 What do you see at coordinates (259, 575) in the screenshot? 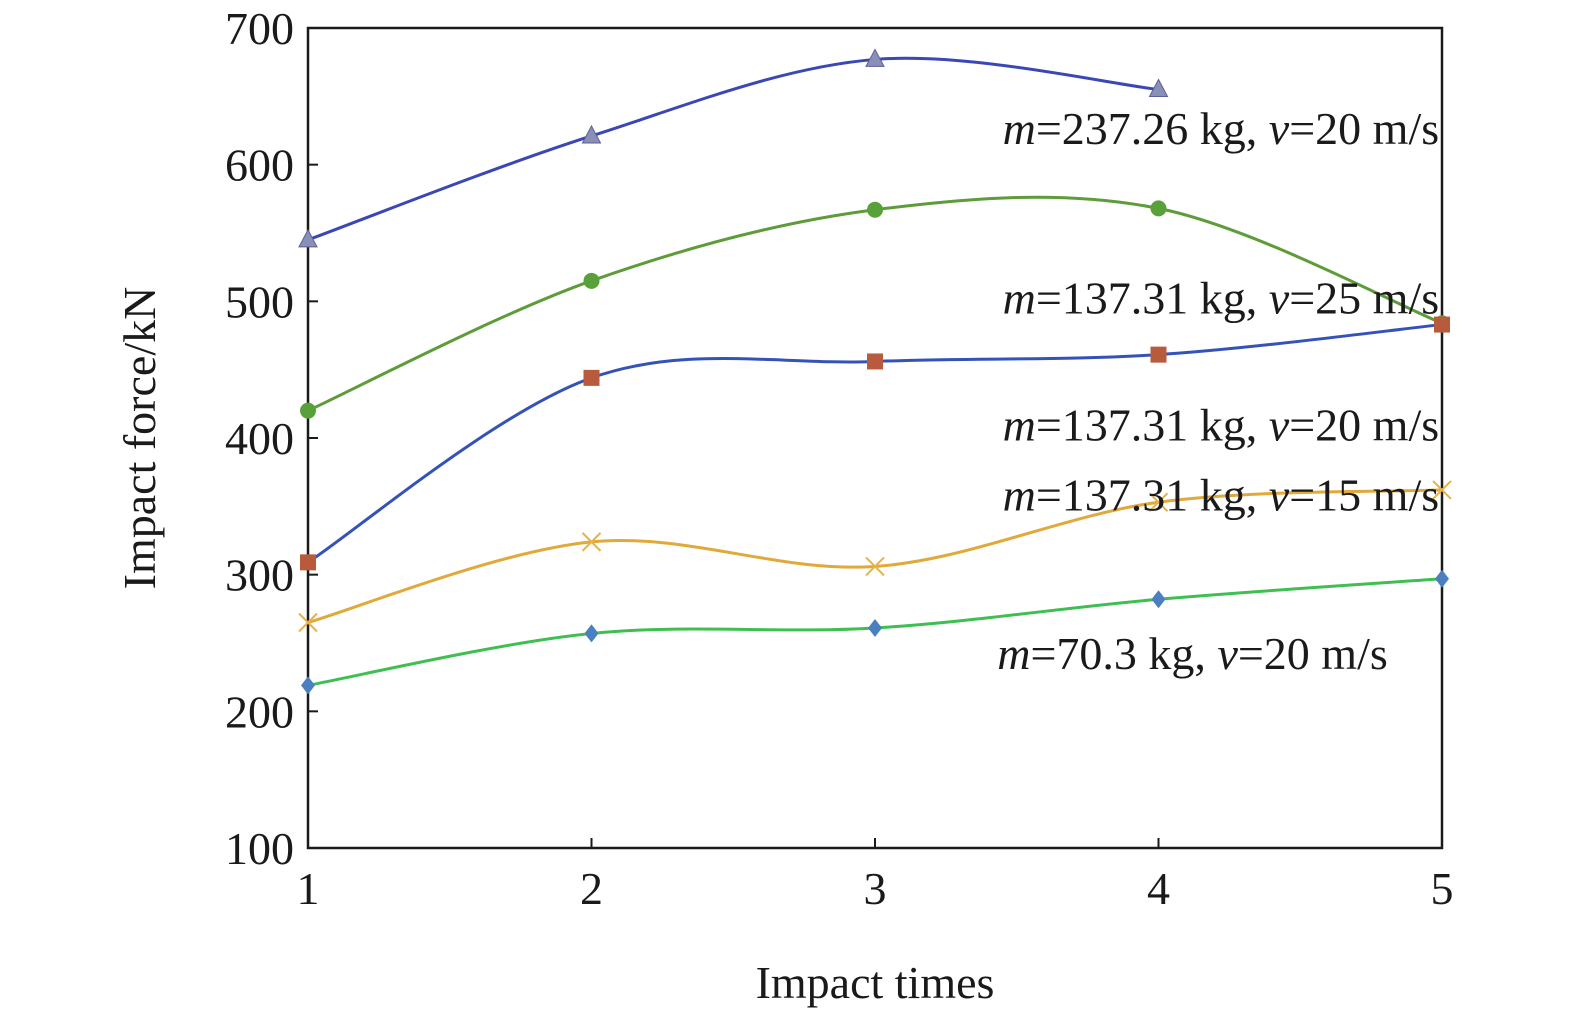
I see `y-tick-label: 300` at bounding box center [259, 575].